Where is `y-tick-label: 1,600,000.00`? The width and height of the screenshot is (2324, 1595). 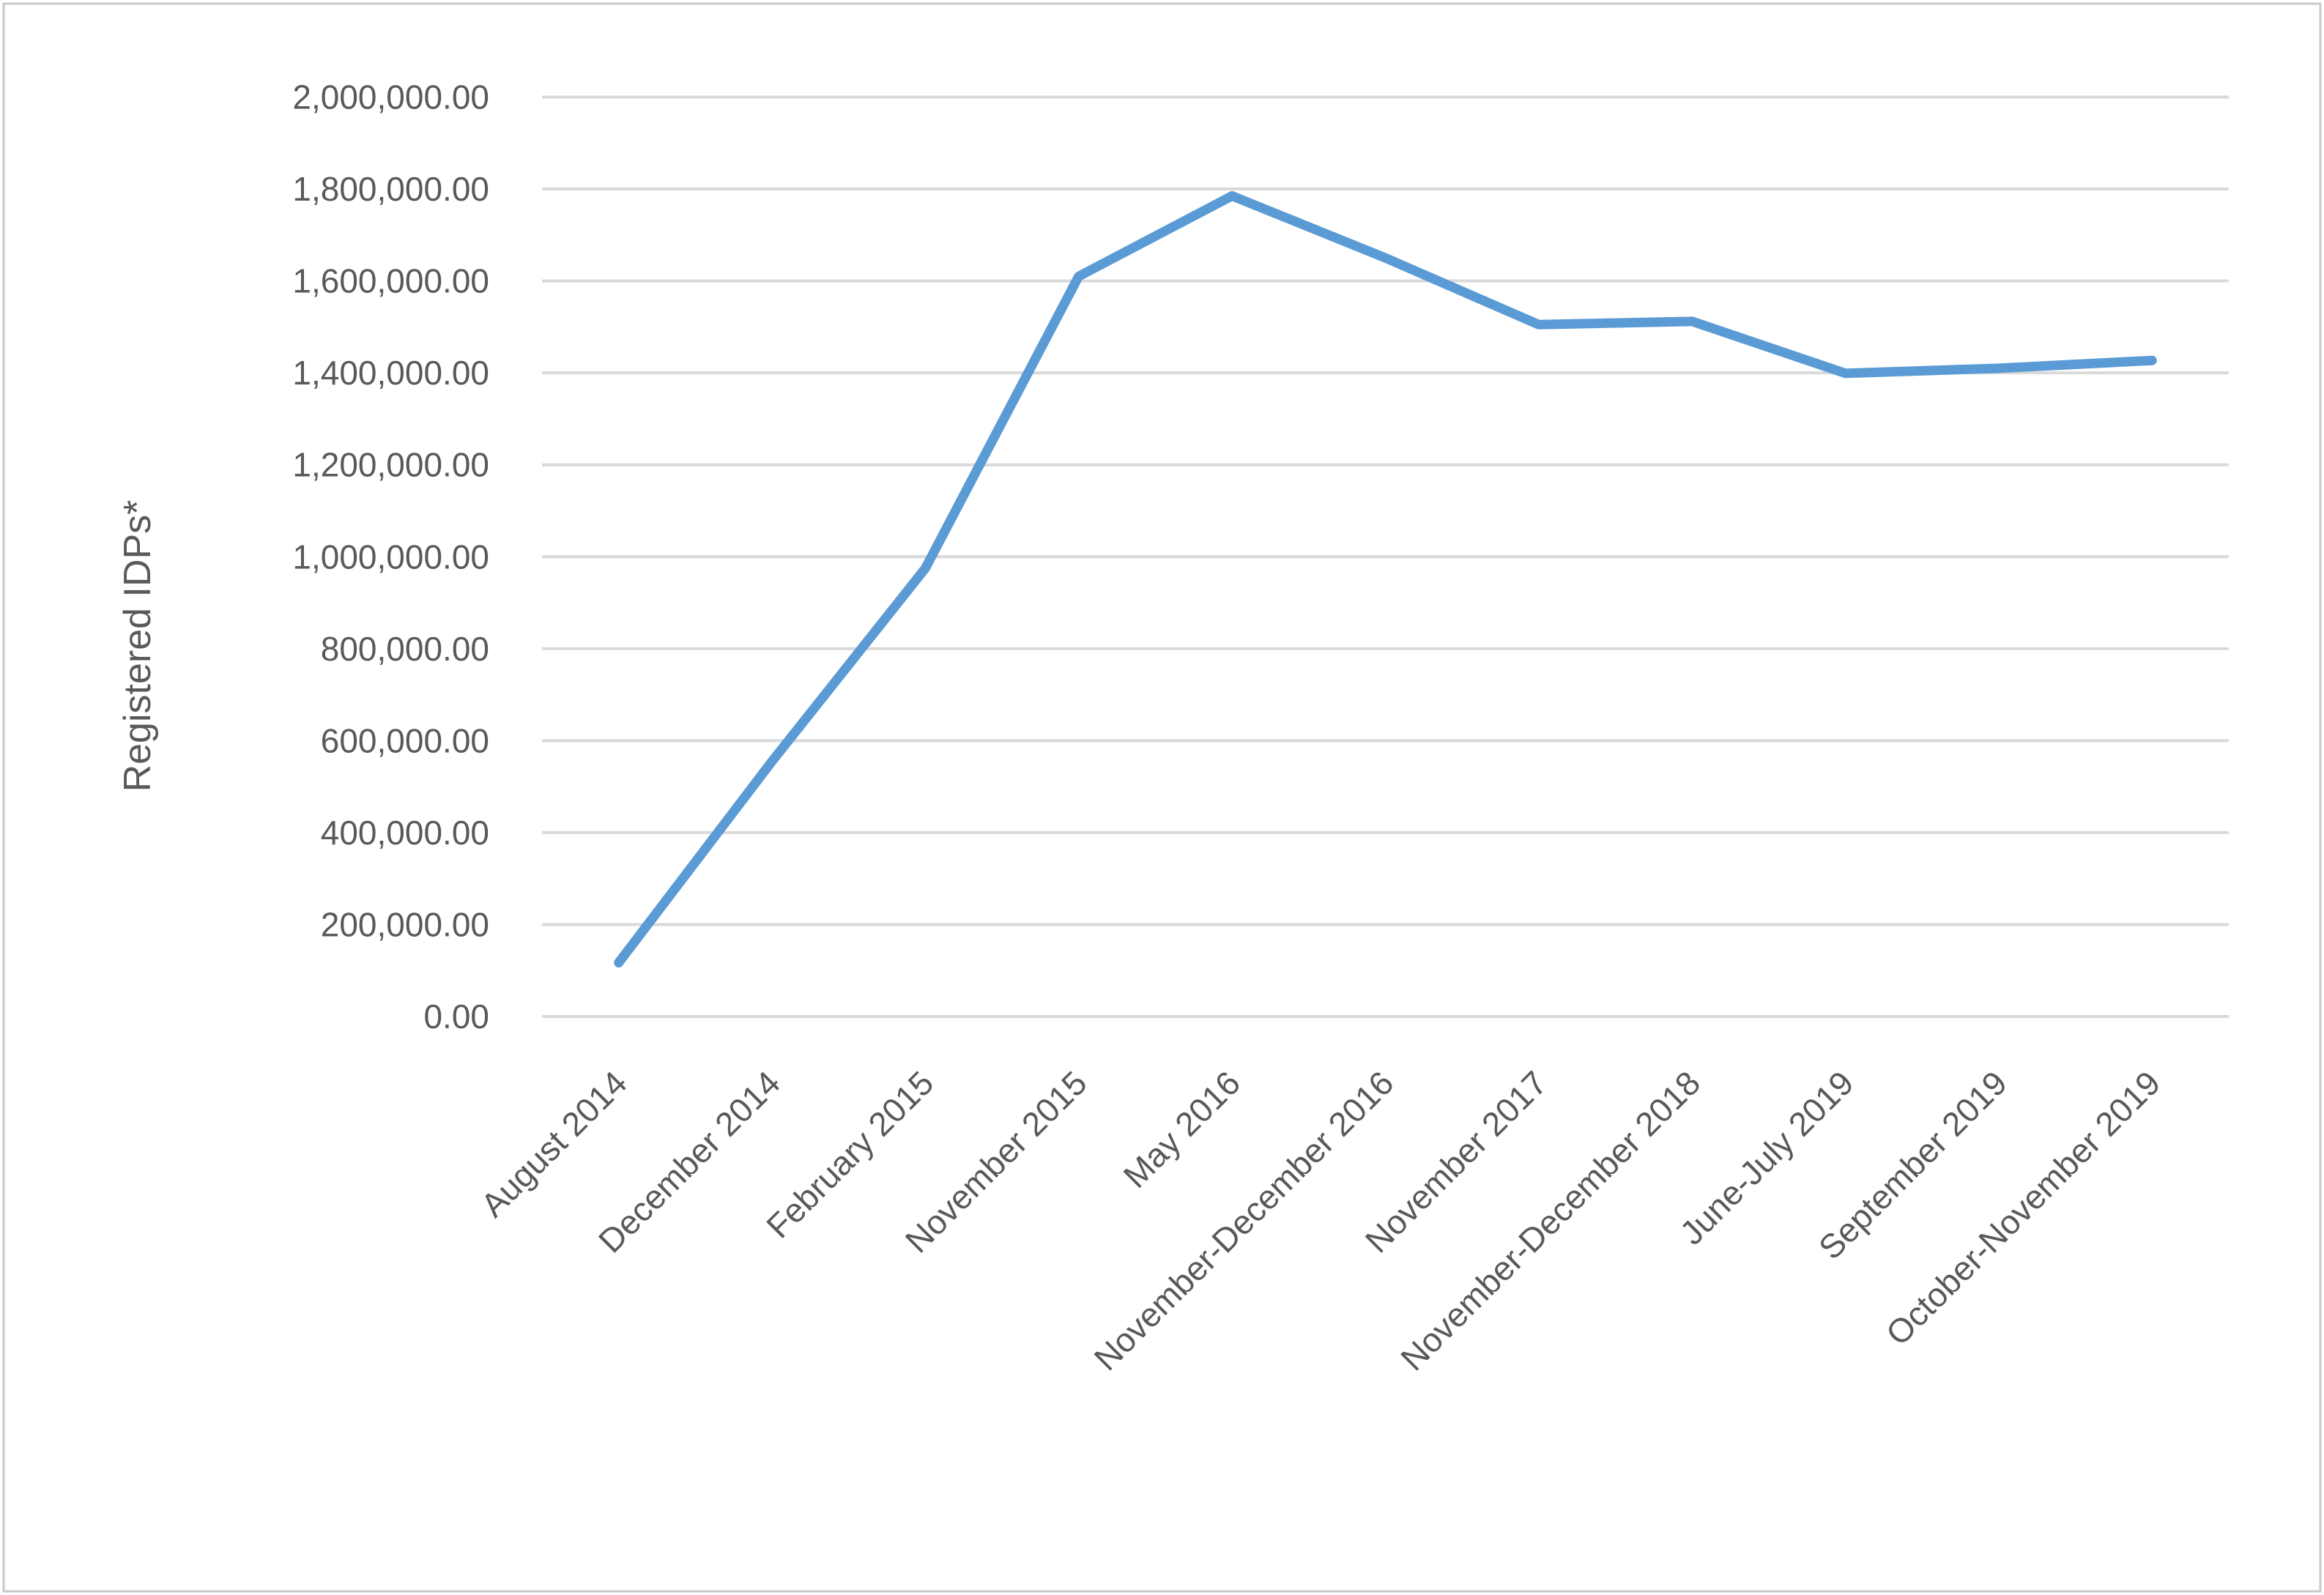
y-tick-label: 1,600,000.00 is located at coordinates (390, 281).